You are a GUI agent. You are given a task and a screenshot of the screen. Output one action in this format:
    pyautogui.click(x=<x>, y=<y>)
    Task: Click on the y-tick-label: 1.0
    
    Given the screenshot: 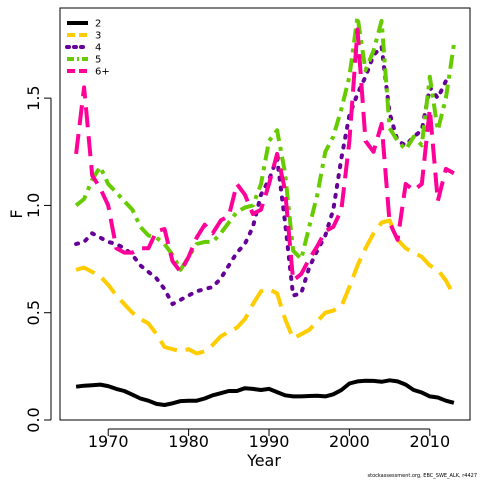 What is the action you would take?
    pyautogui.click(x=33, y=205)
    